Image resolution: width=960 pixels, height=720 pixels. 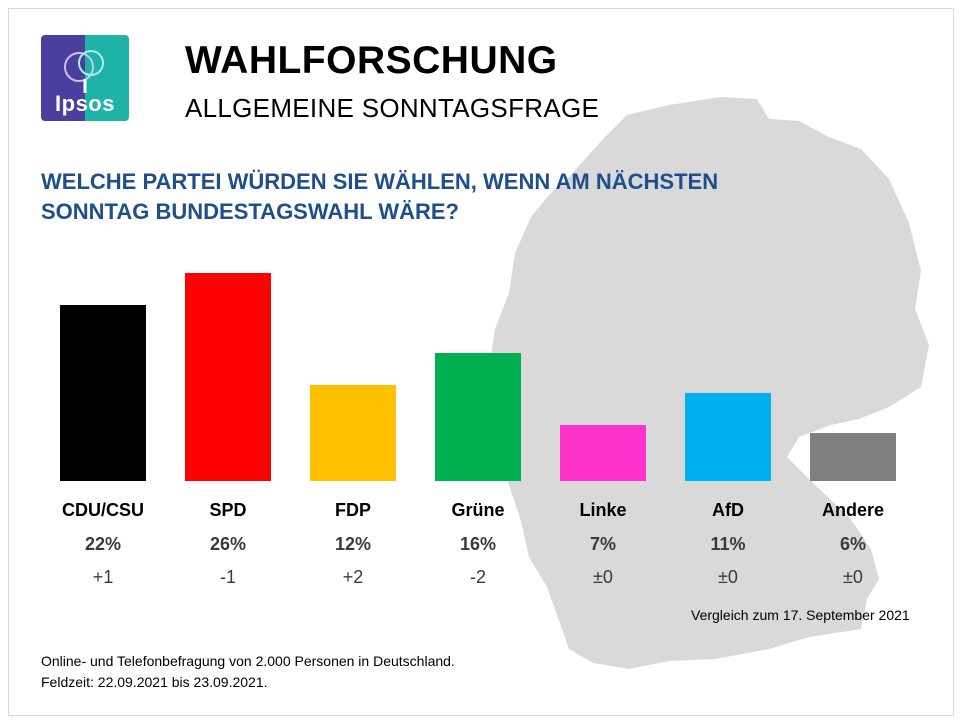 I want to click on ipsos-logo: Ipsos, so click(x=85, y=78).